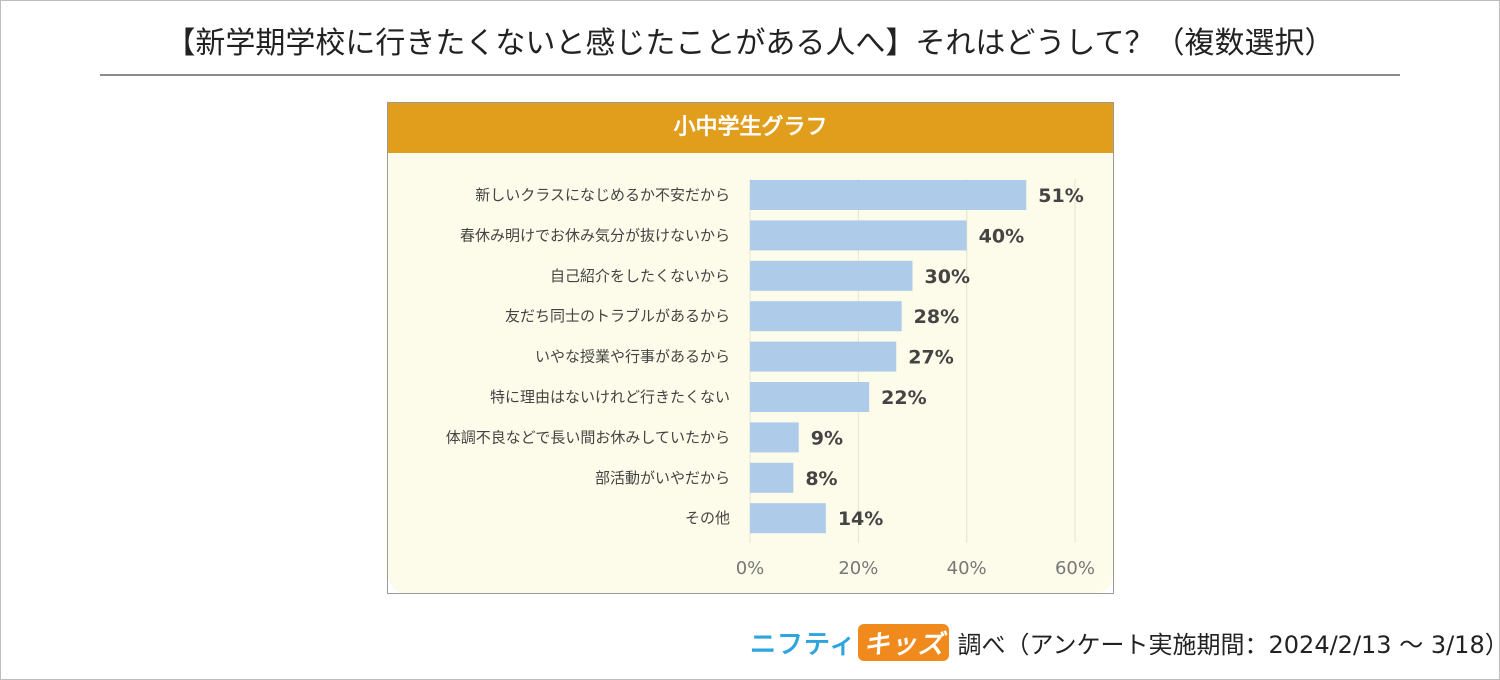 This screenshot has height=680, width=1500. What do you see at coordinates (640, 276) in the screenshot?
I see `category-label: 自己紹介をしたくないから` at bounding box center [640, 276].